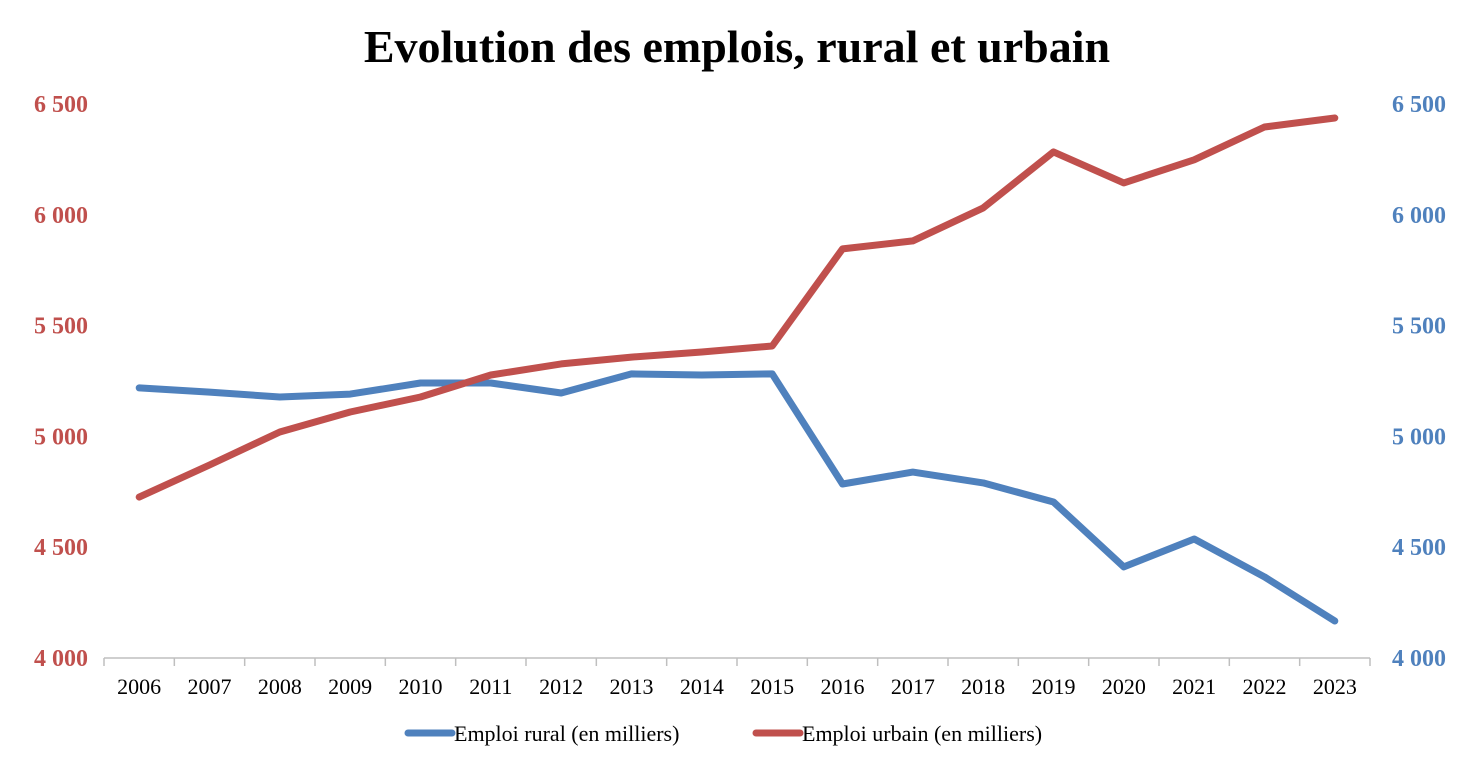  Describe the element at coordinates (490, 686) in the screenshot. I see `x-tick-label: 2011` at that location.